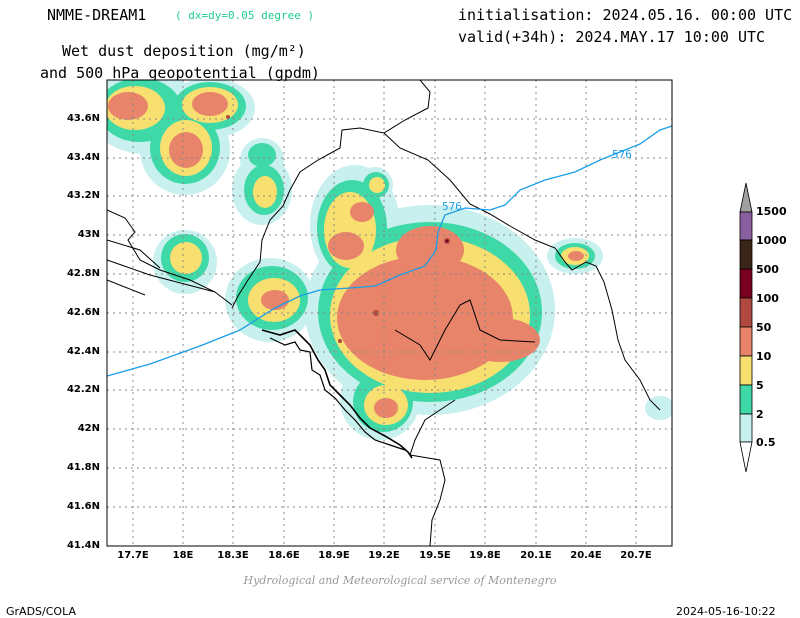 The height and width of the screenshot is (618, 800). What do you see at coordinates (625, 15) in the screenshot?
I see `initialisation-time: initialisation: 2024.05.16. 00:00 UTC` at bounding box center [625, 15].